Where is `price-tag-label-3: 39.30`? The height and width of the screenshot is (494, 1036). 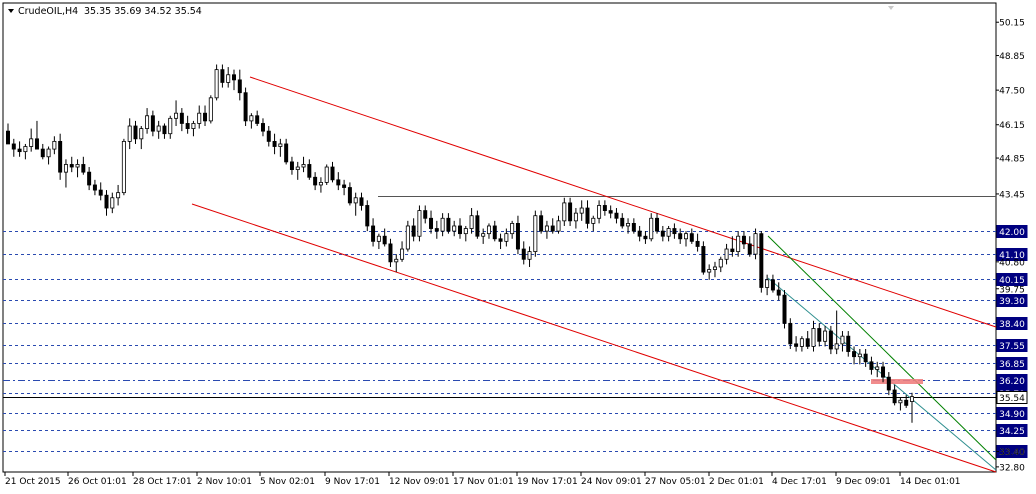 price-tag-label-3: 39.30 is located at coordinates (1012, 302).